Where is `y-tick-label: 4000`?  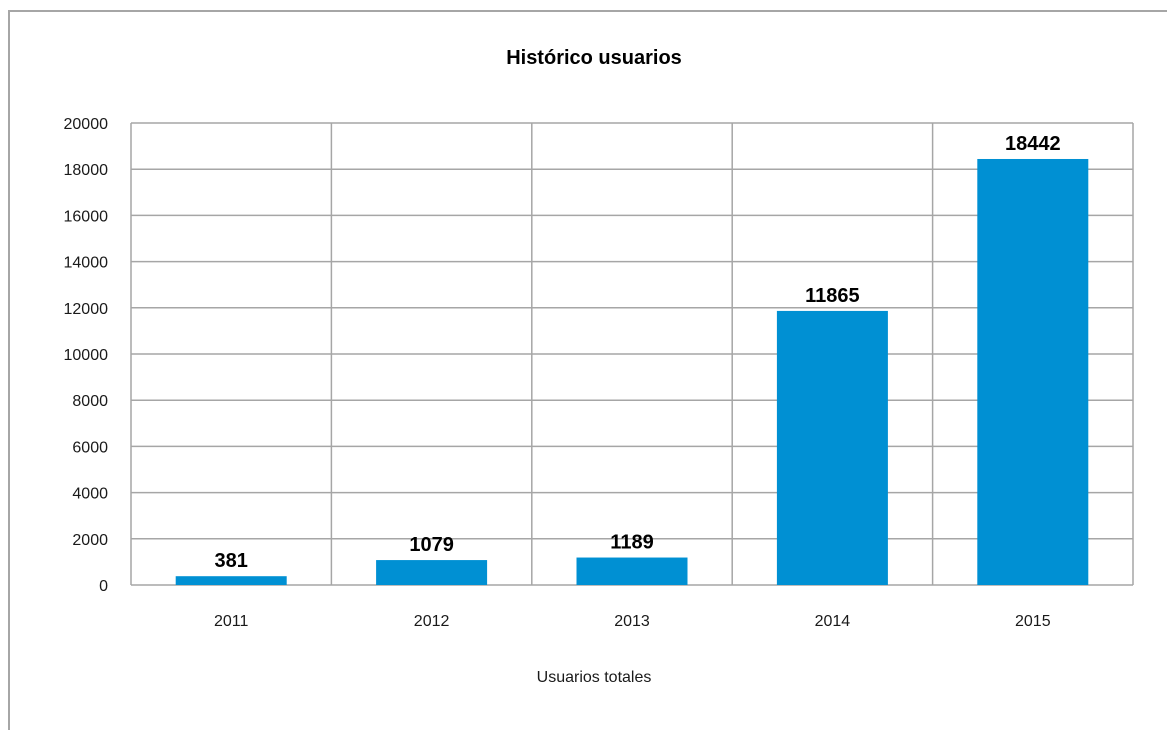 y-tick-label: 4000 is located at coordinates (90, 494).